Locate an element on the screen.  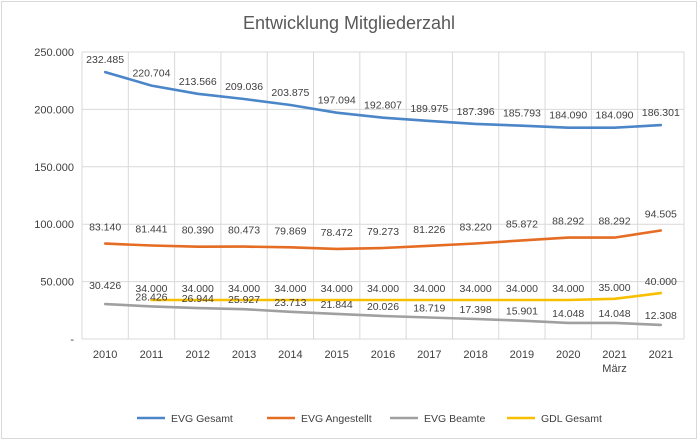
x-tick-label: 2021 is located at coordinates (661, 355).